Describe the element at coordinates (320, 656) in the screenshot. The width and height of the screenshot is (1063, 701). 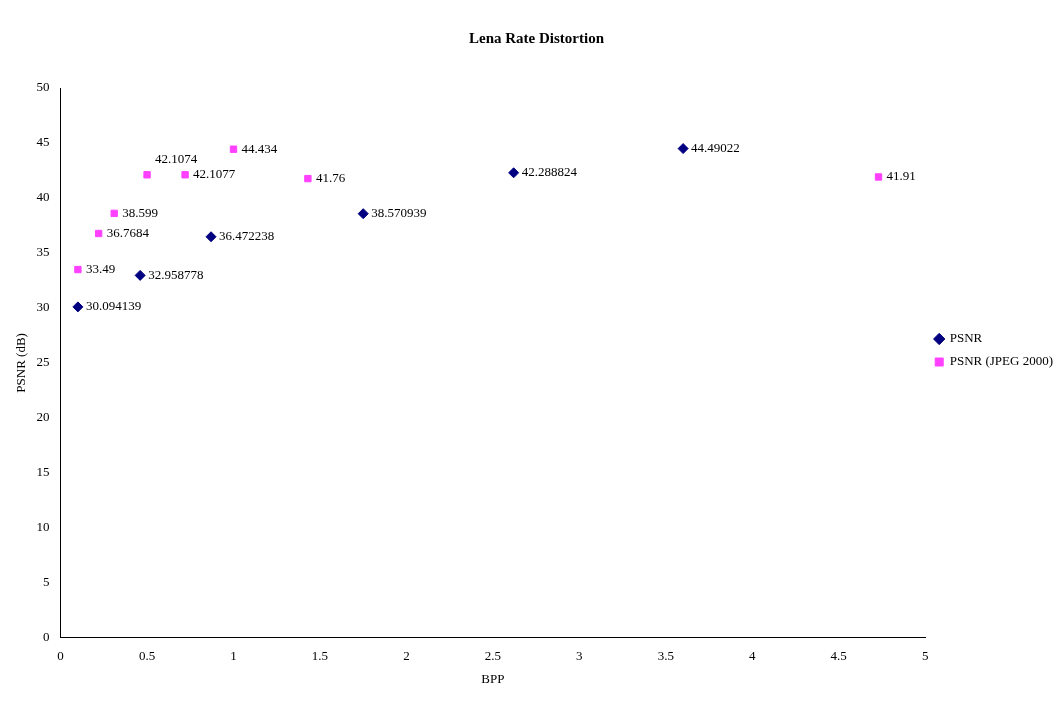
I see `x-tick-label: 1.5` at that location.